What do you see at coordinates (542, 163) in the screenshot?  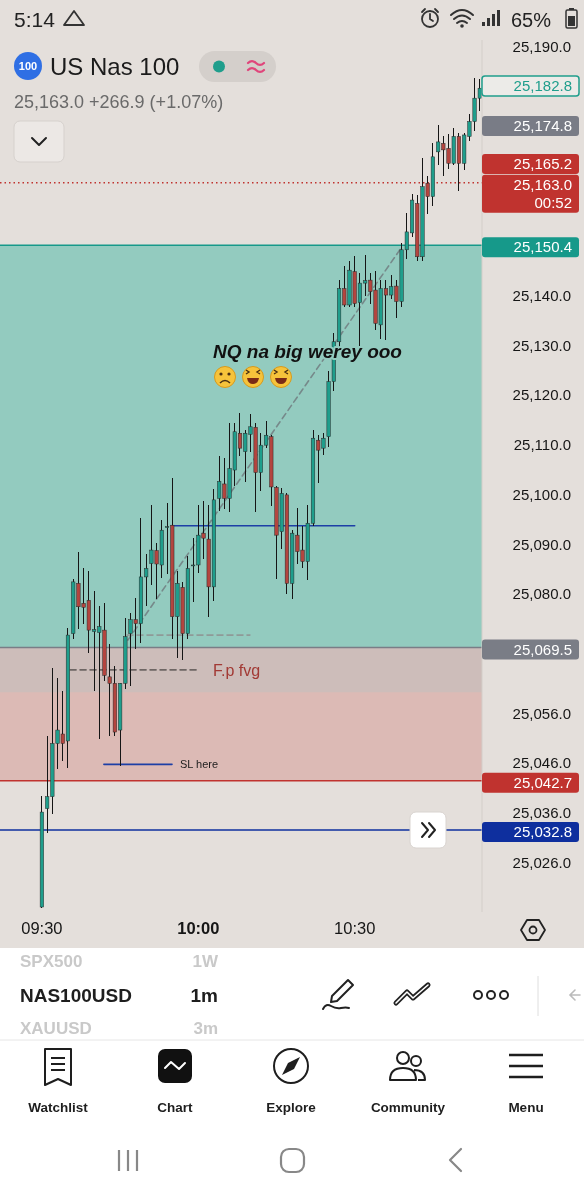 I see `text: 25,165.2` at bounding box center [542, 163].